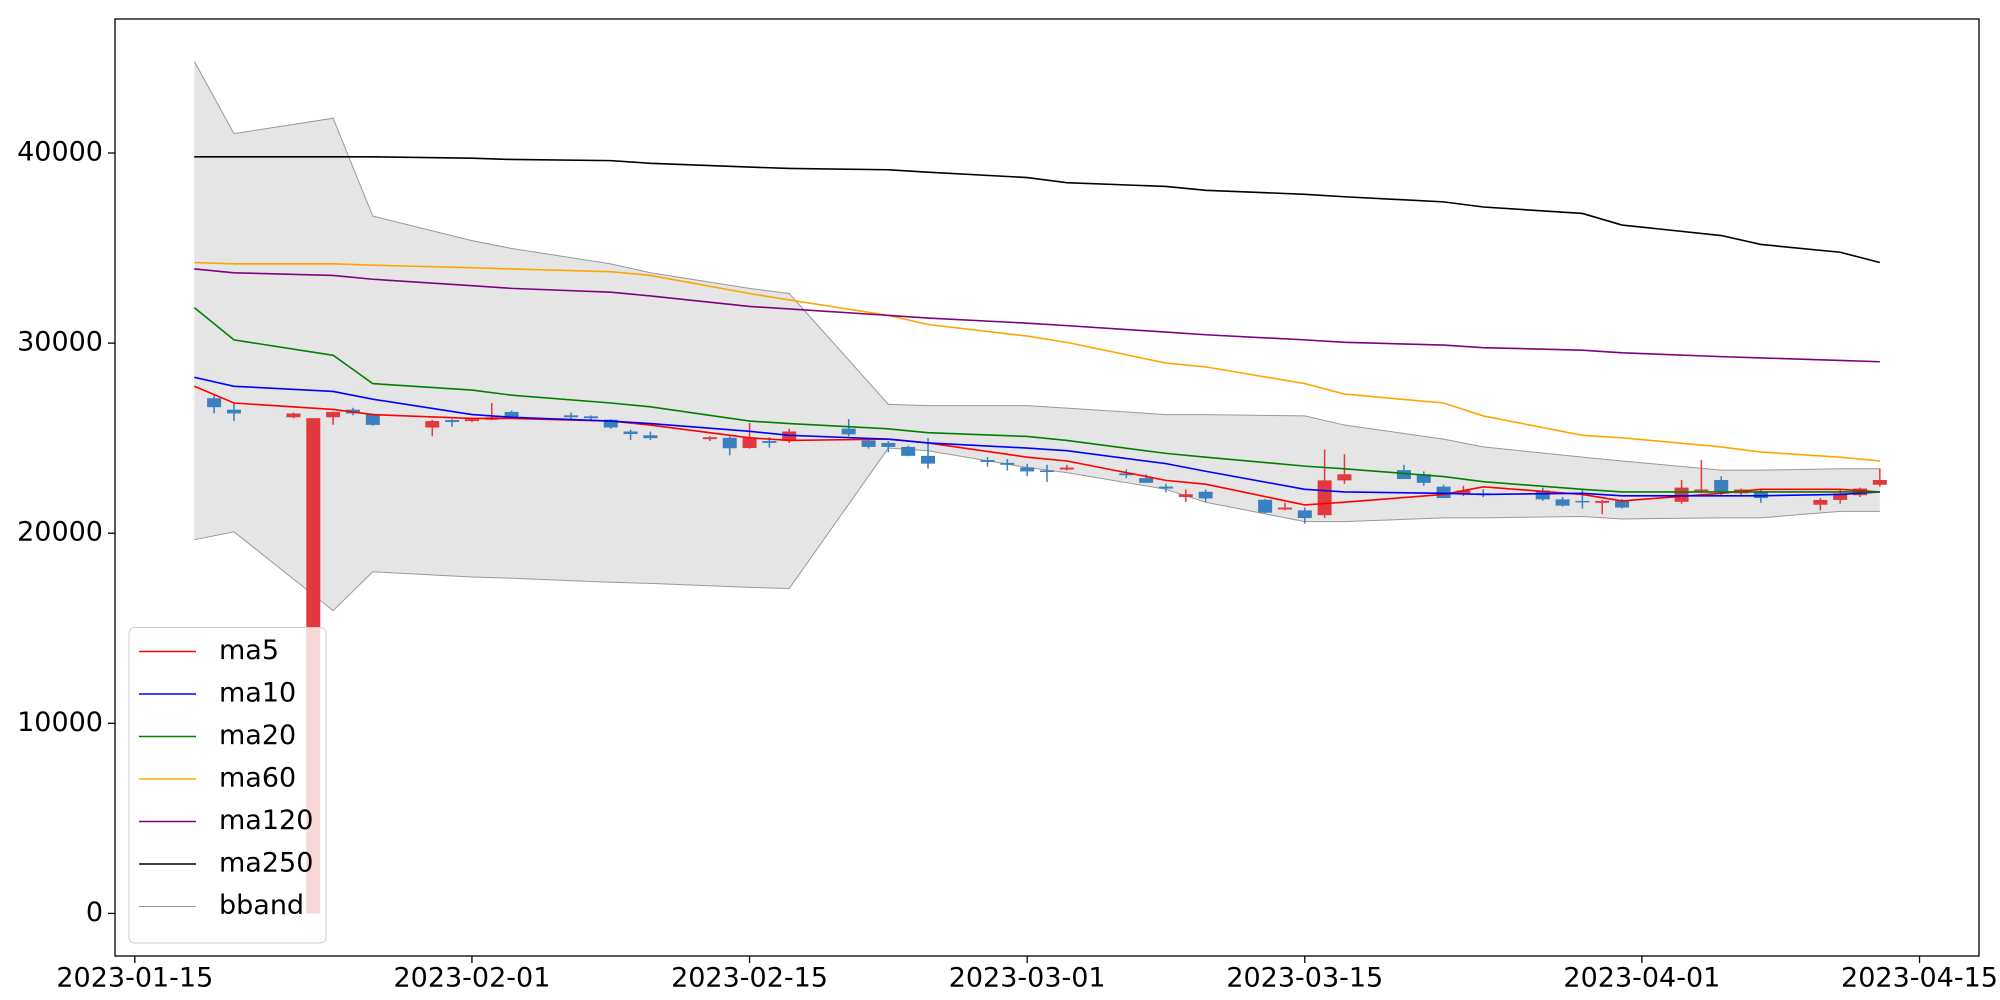  What do you see at coordinates (249, 650) in the screenshot?
I see `legend-label: ma5` at bounding box center [249, 650].